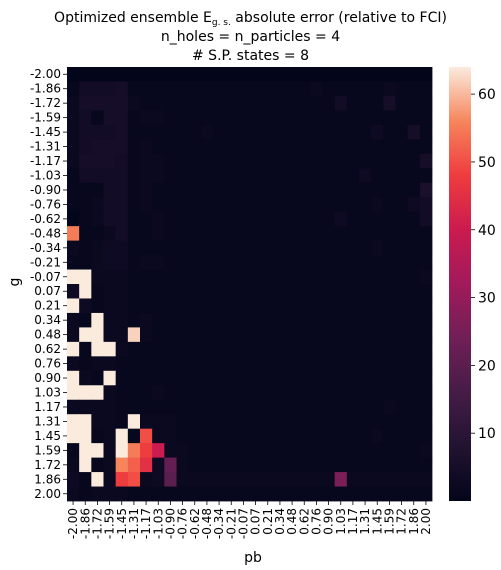 The width and height of the screenshot is (501, 570). I want to click on x-tick-label: 0.76, so click(316, 521).